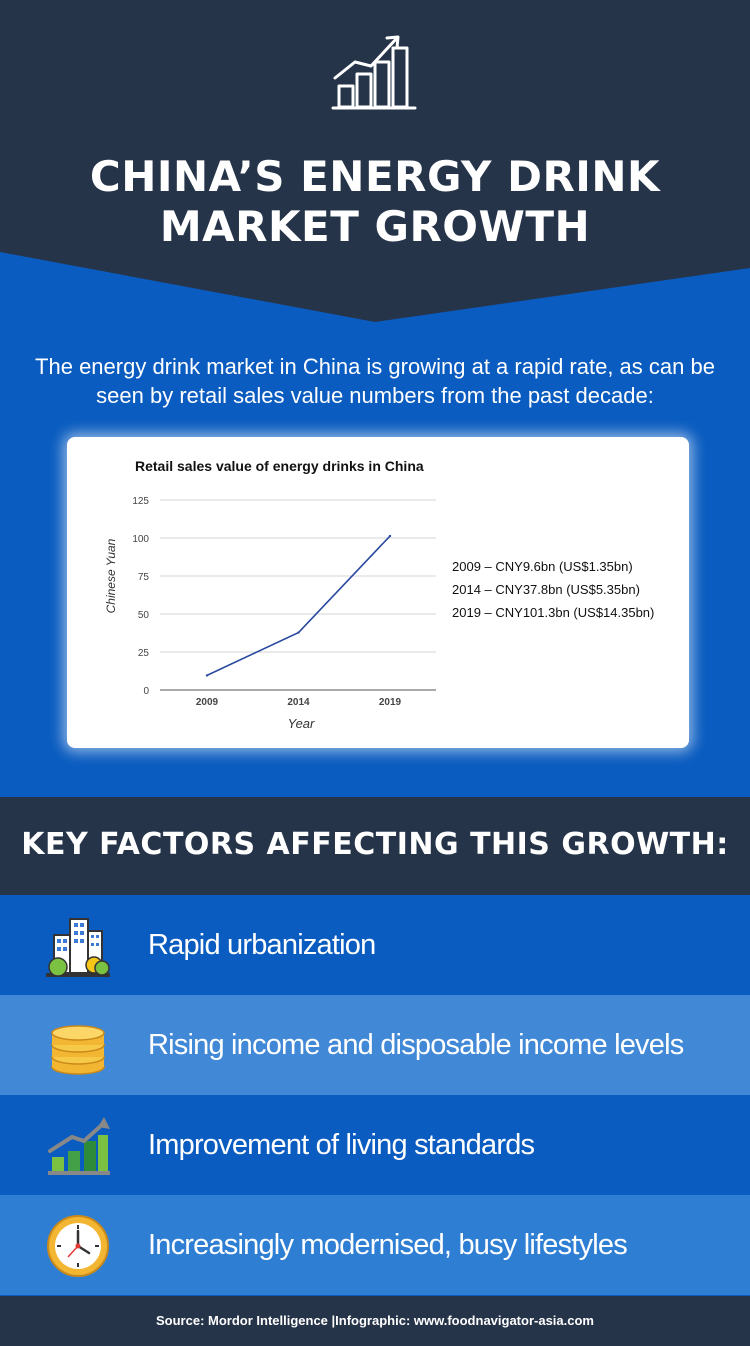 The image size is (750, 1346). What do you see at coordinates (78, 1050) in the screenshot?
I see `coin-stack-icon` at bounding box center [78, 1050].